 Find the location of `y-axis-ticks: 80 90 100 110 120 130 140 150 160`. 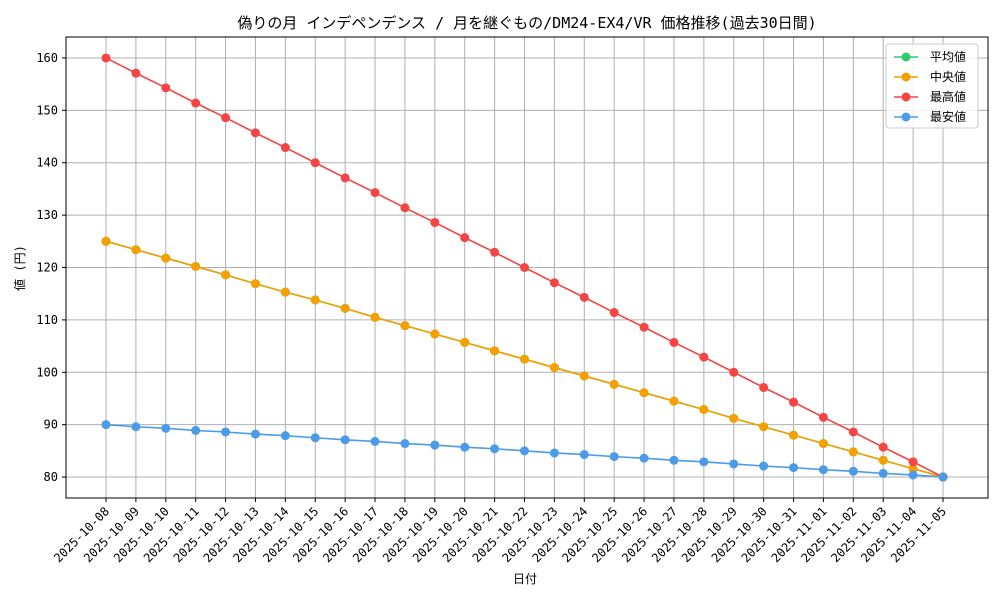

y-axis-ticks: 80 90 100 110 120 130 140 150 160 is located at coordinates (51, 267).